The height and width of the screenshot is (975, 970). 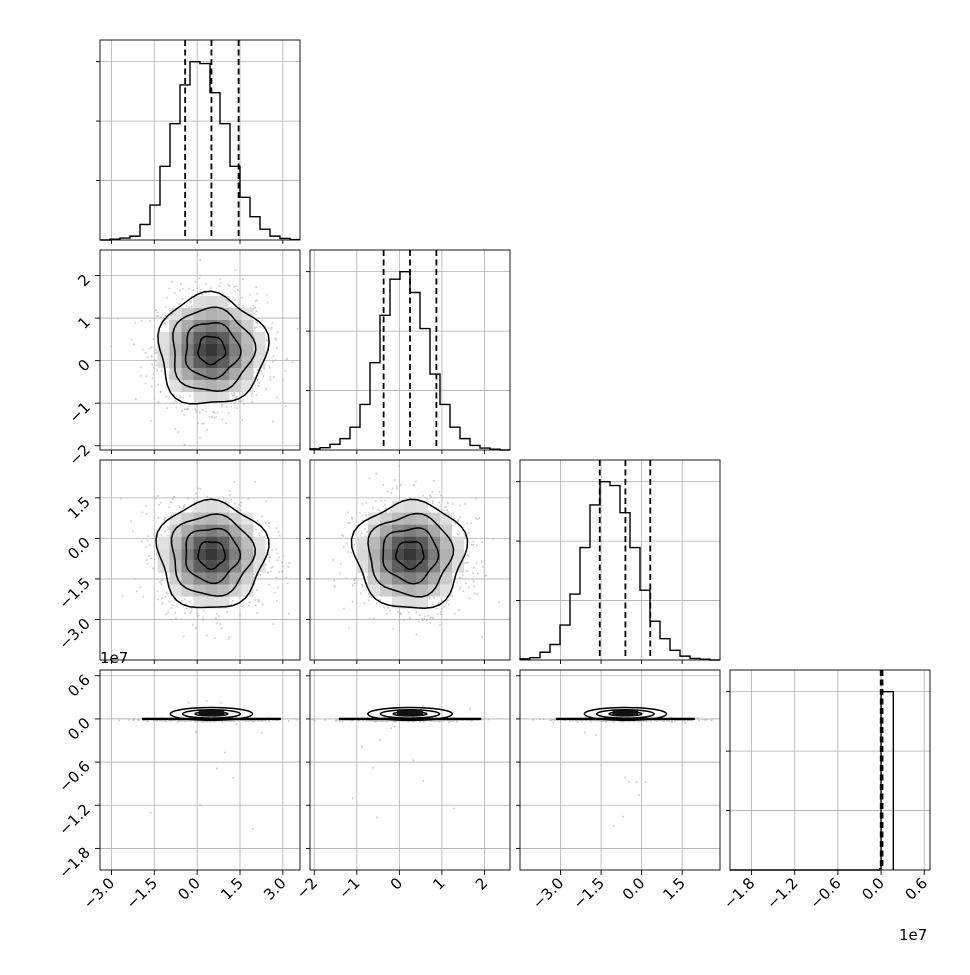 What do you see at coordinates (625, 719) in the screenshot?
I see `density-band` at bounding box center [625, 719].